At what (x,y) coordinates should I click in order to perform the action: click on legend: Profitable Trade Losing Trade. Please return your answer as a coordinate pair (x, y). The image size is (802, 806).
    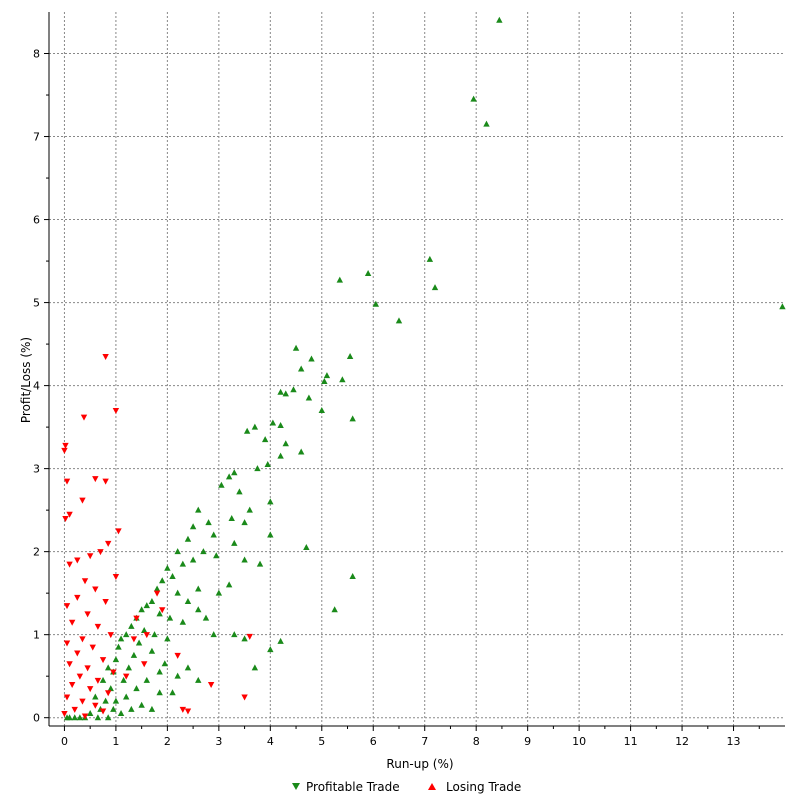
    Looking at the image, I should click on (406, 787).